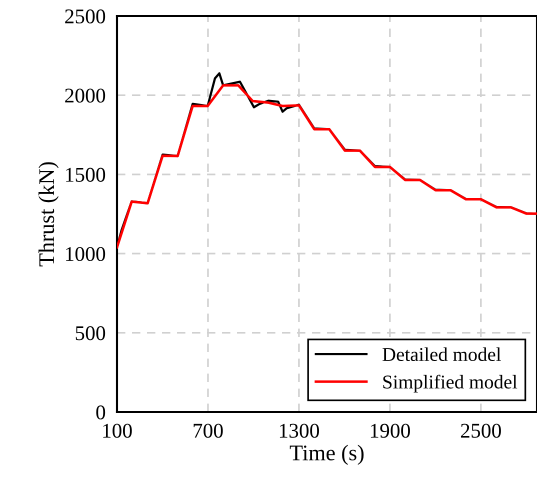  What do you see at coordinates (86, 254) in the screenshot?
I see `y-tick-label: 1000` at bounding box center [86, 254].